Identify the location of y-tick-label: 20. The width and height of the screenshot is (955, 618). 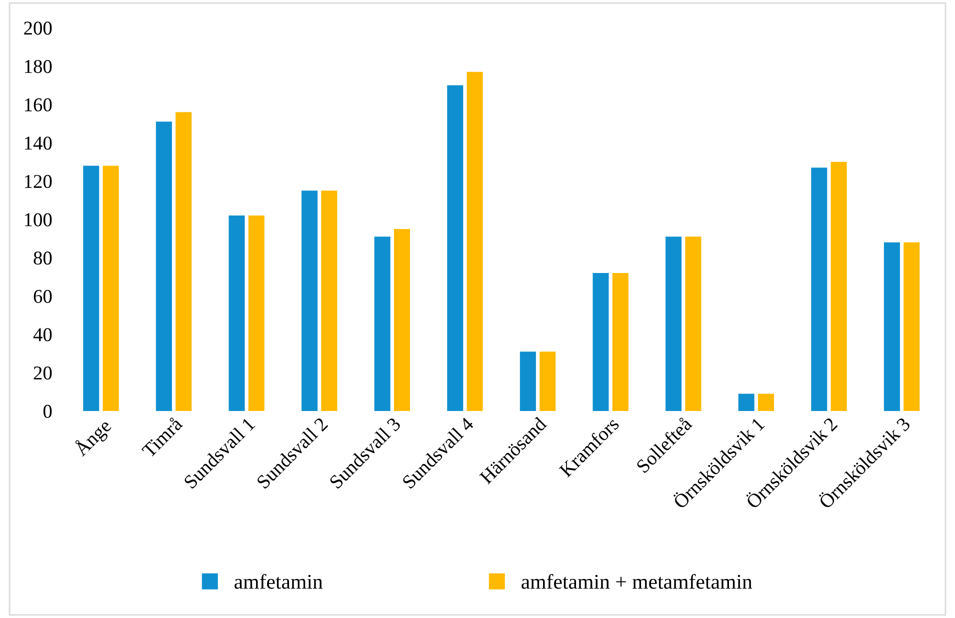
(43, 373).